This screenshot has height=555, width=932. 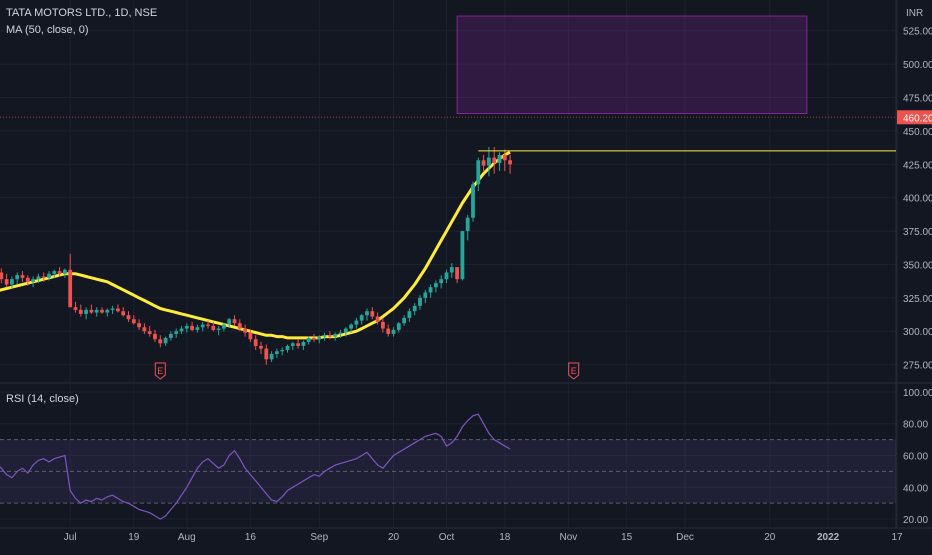 What do you see at coordinates (255, 466) in the screenshot?
I see `rsi-line` at bounding box center [255, 466].